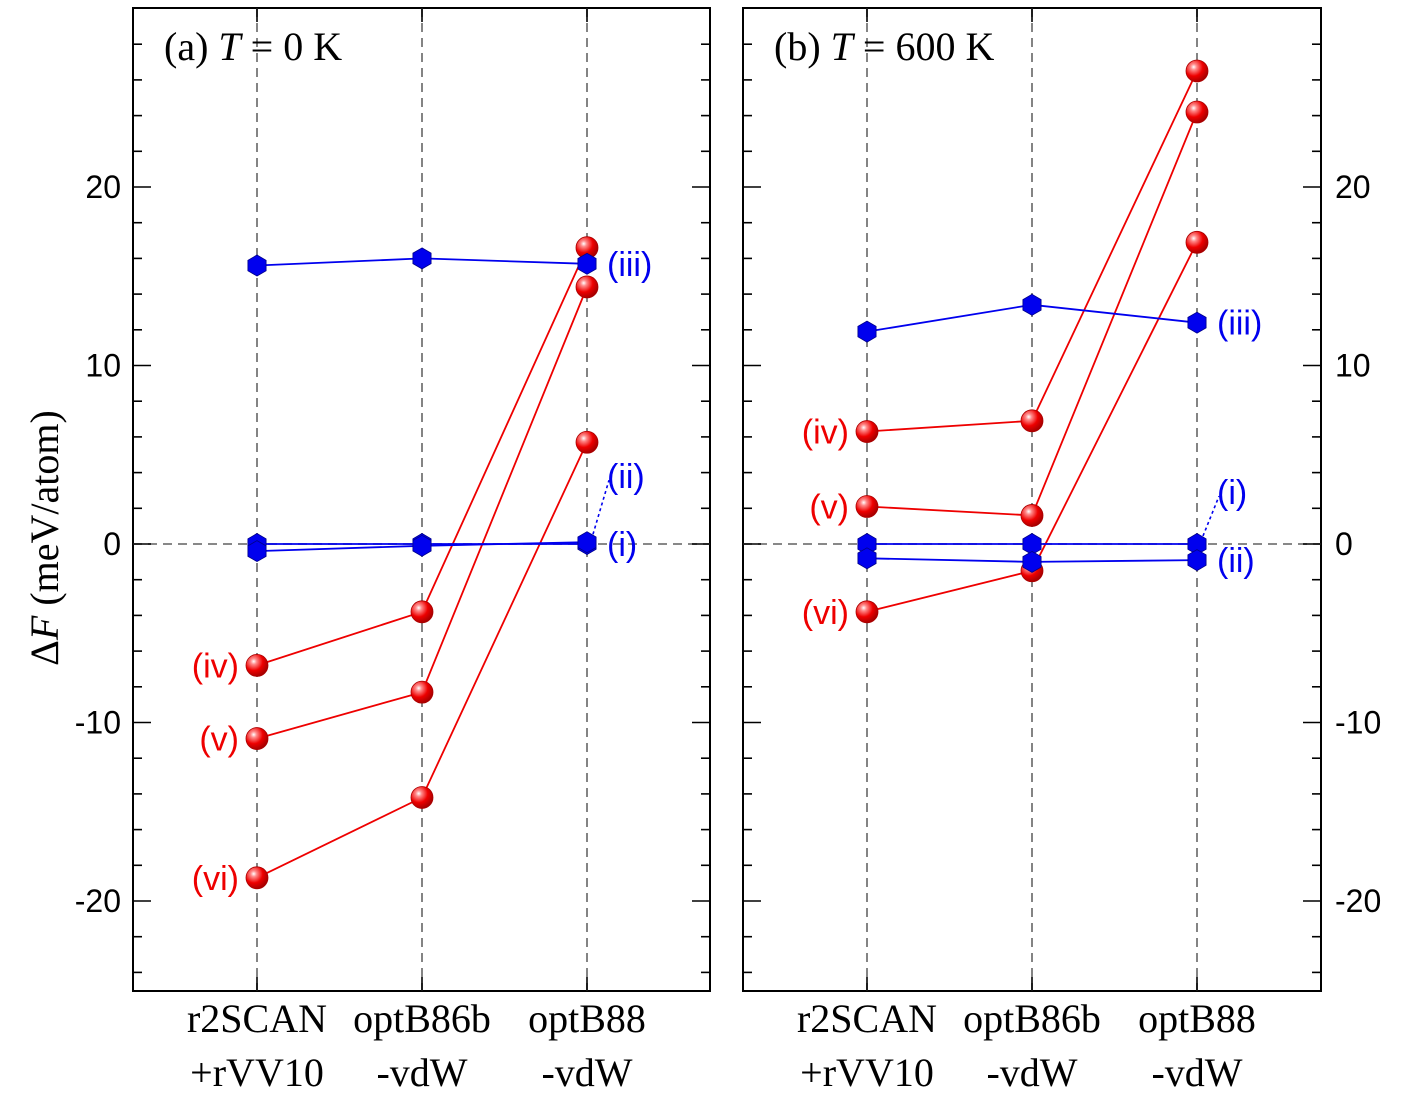  What do you see at coordinates (1211, 516) in the screenshot?
I see `label-callout` at bounding box center [1211, 516].